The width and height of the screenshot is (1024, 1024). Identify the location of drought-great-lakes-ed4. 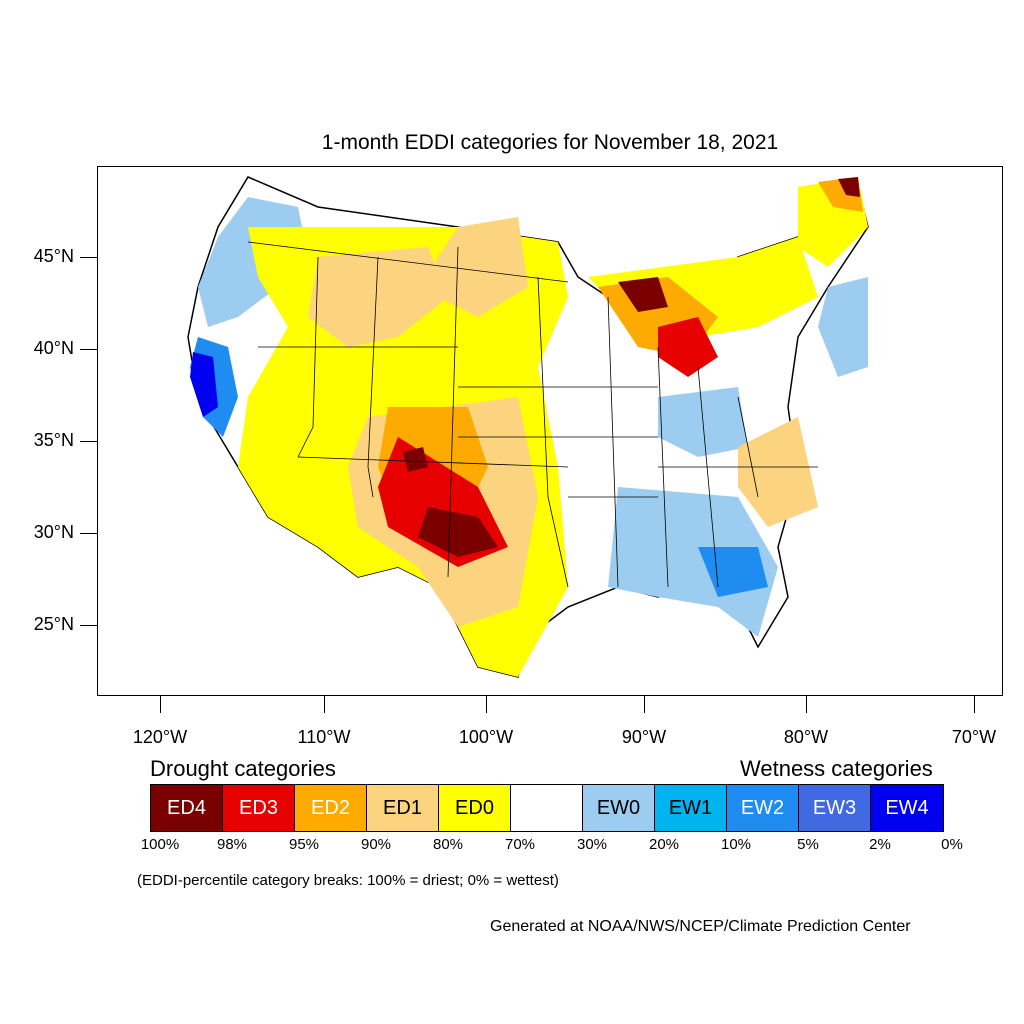
(643, 294).